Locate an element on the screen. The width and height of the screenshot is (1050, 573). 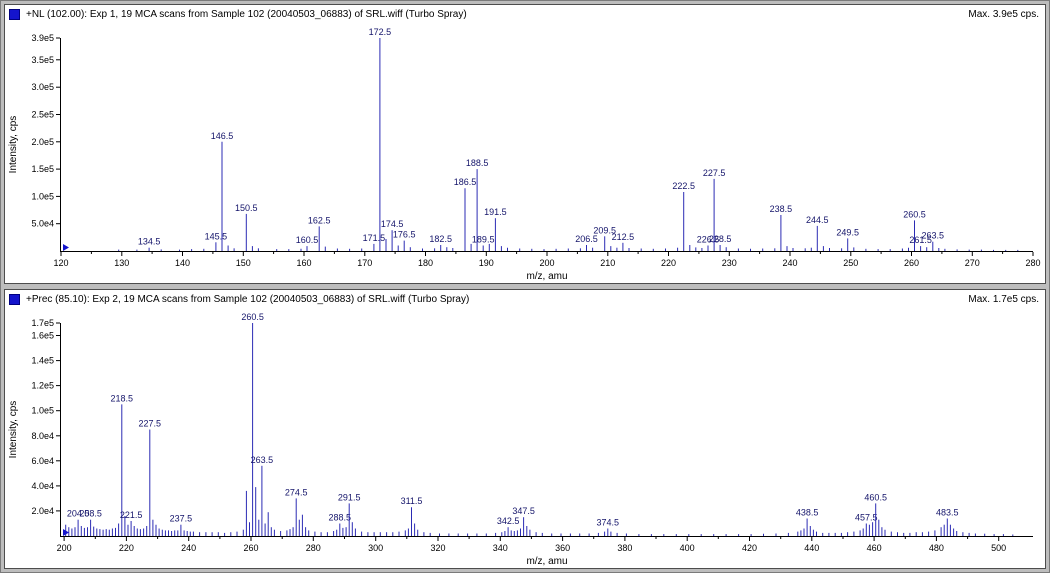
svg-text: 188.5 is located at coordinates (477, 163).